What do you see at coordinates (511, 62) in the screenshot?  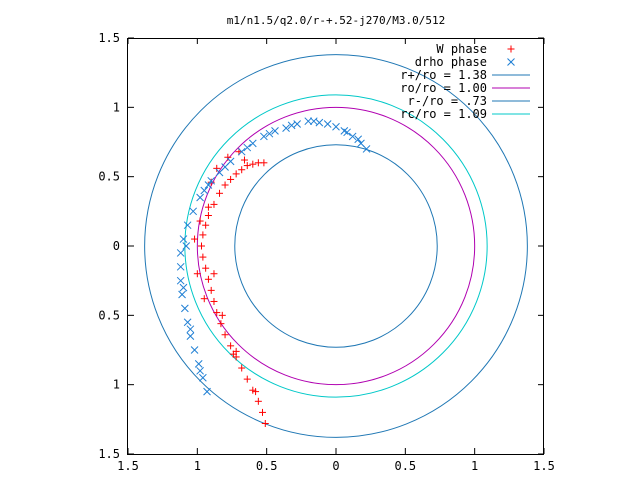 I see `legend-swatch` at bounding box center [511, 62].